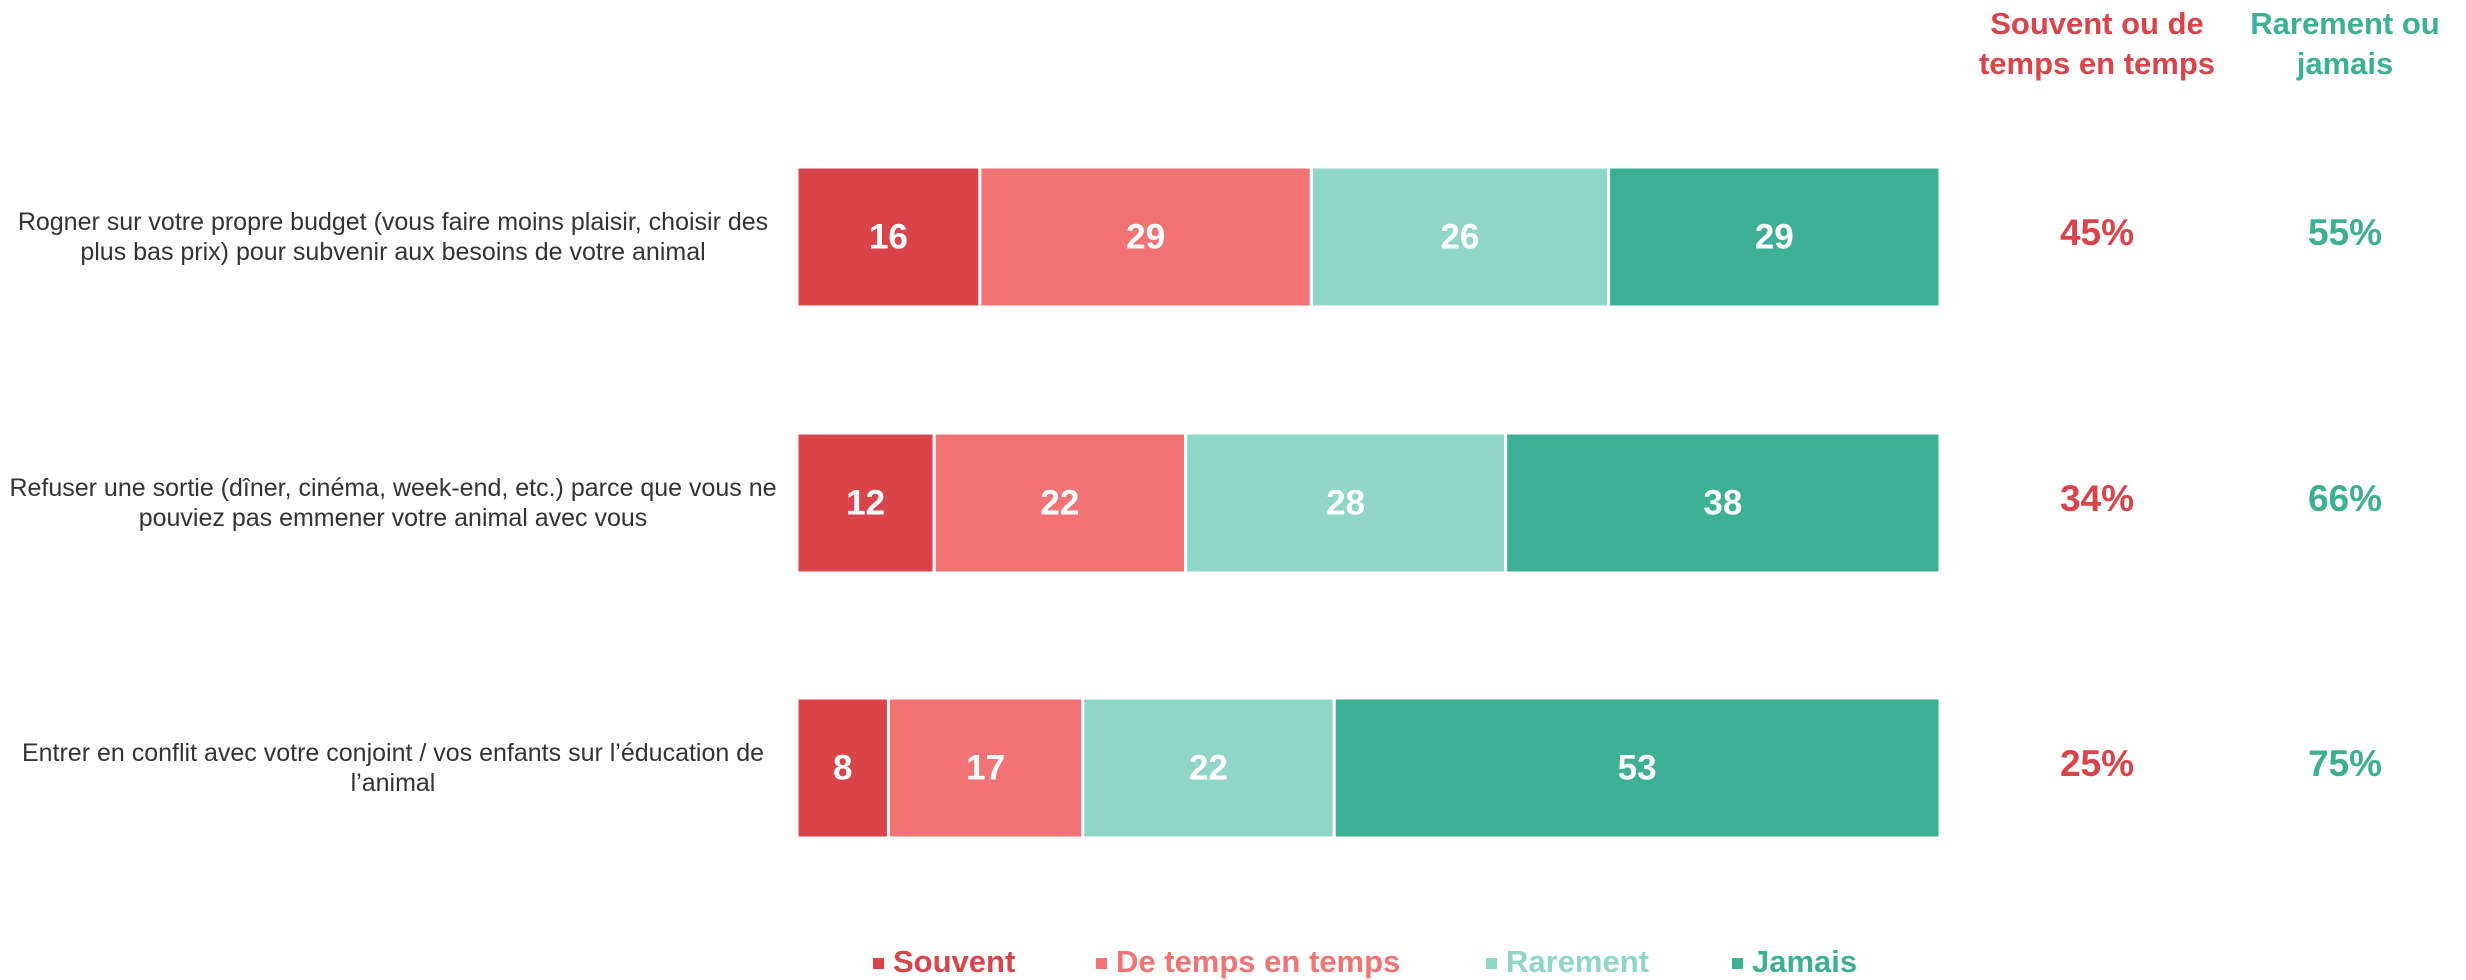 This screenshot has height=980, width=2466. Describe the element at coordinates (1577, 961) in the screenshot. I see `legend-label: Rarement` at that location.